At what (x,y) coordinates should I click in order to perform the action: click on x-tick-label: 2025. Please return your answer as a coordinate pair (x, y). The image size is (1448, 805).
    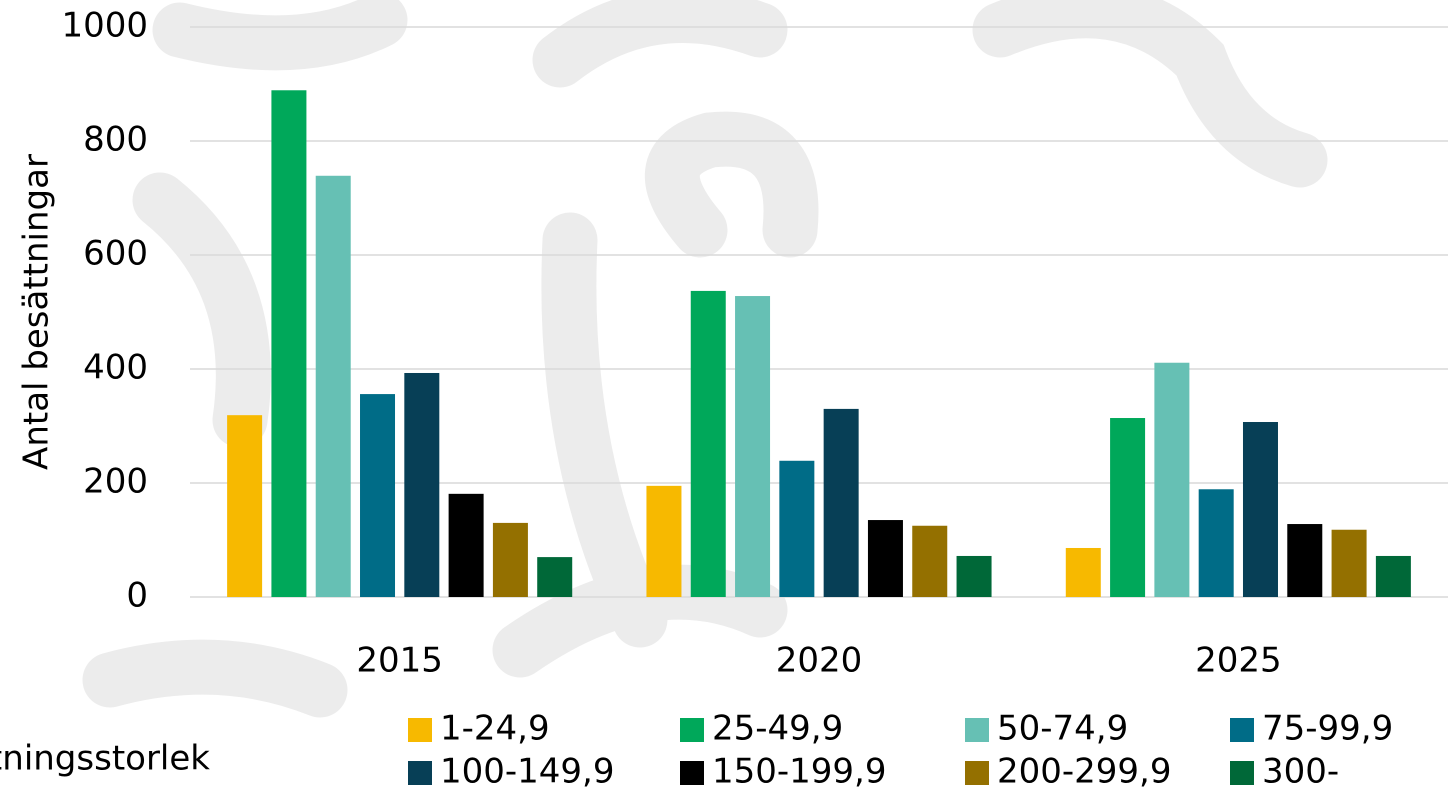
    Looking at the image, I should click on (1238, 661).